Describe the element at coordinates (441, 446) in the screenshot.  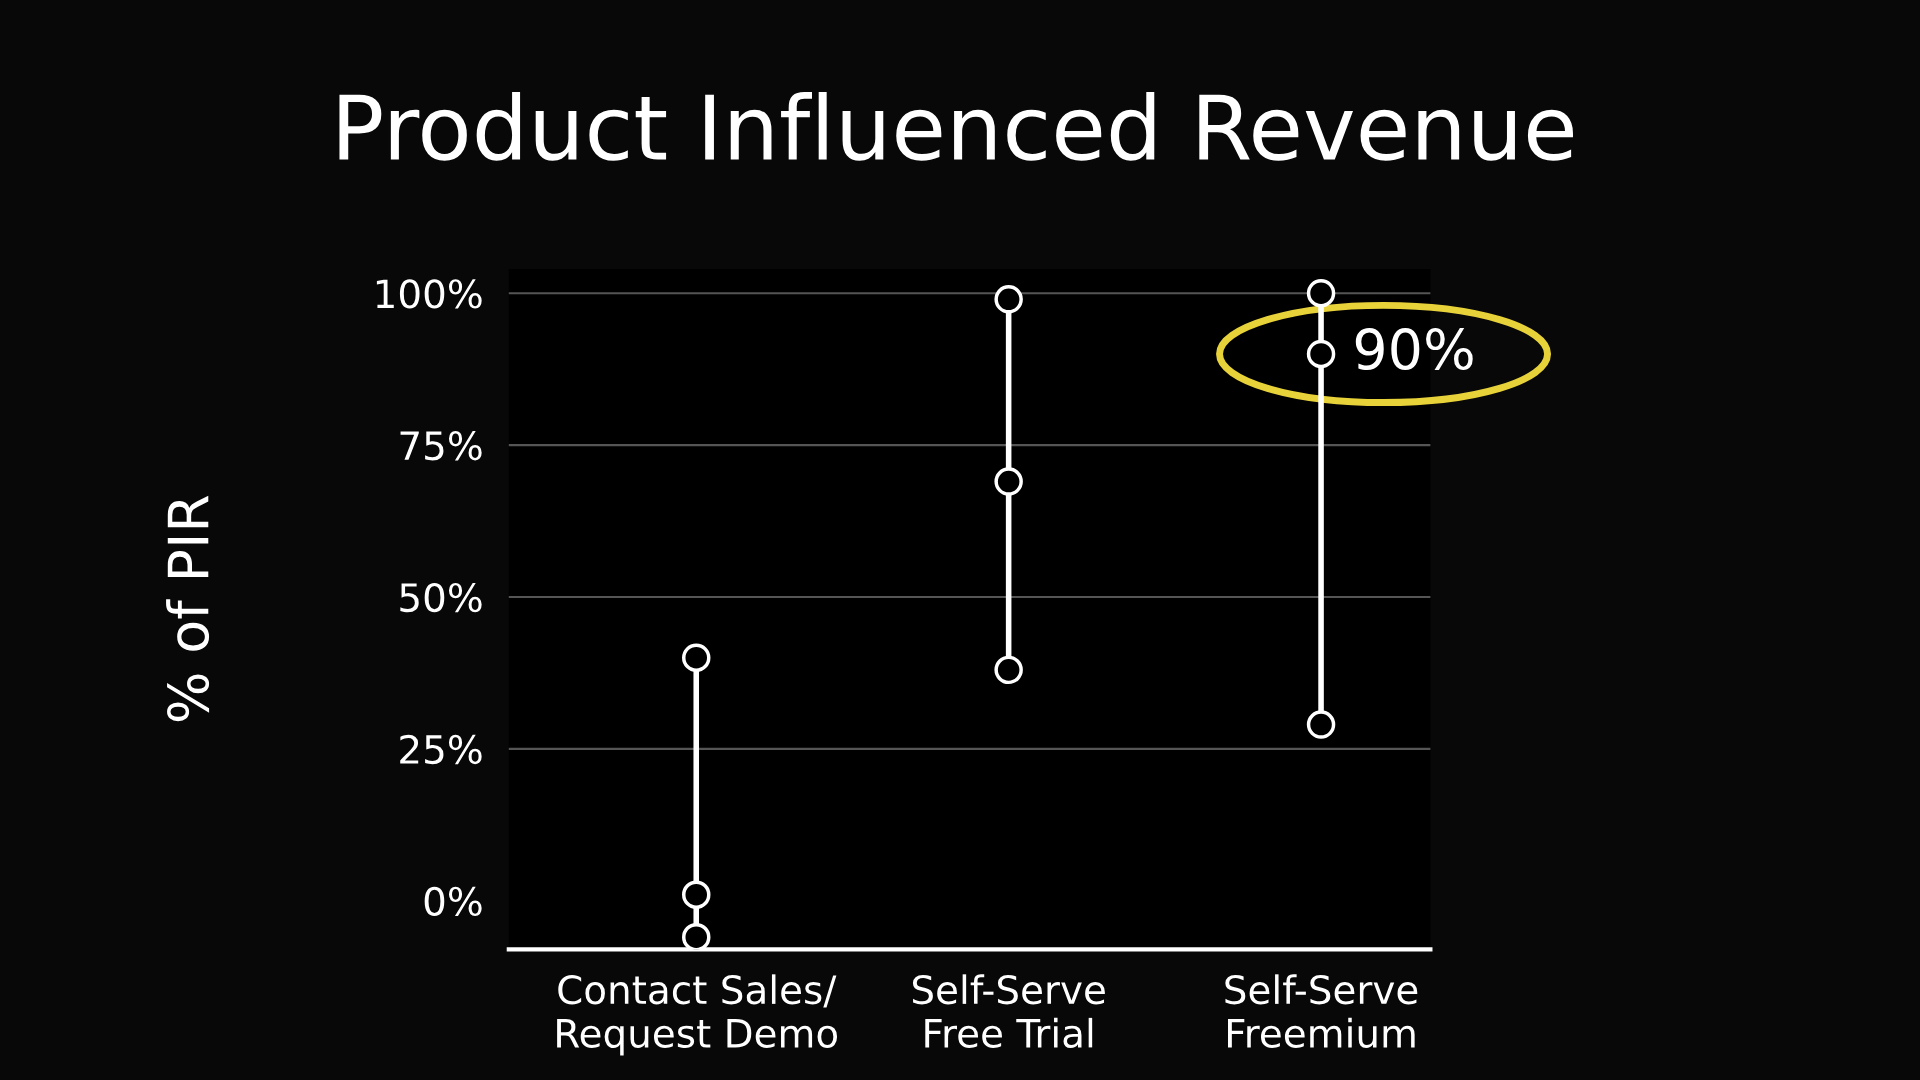
I see `y-tick-label: 75%` at that location.